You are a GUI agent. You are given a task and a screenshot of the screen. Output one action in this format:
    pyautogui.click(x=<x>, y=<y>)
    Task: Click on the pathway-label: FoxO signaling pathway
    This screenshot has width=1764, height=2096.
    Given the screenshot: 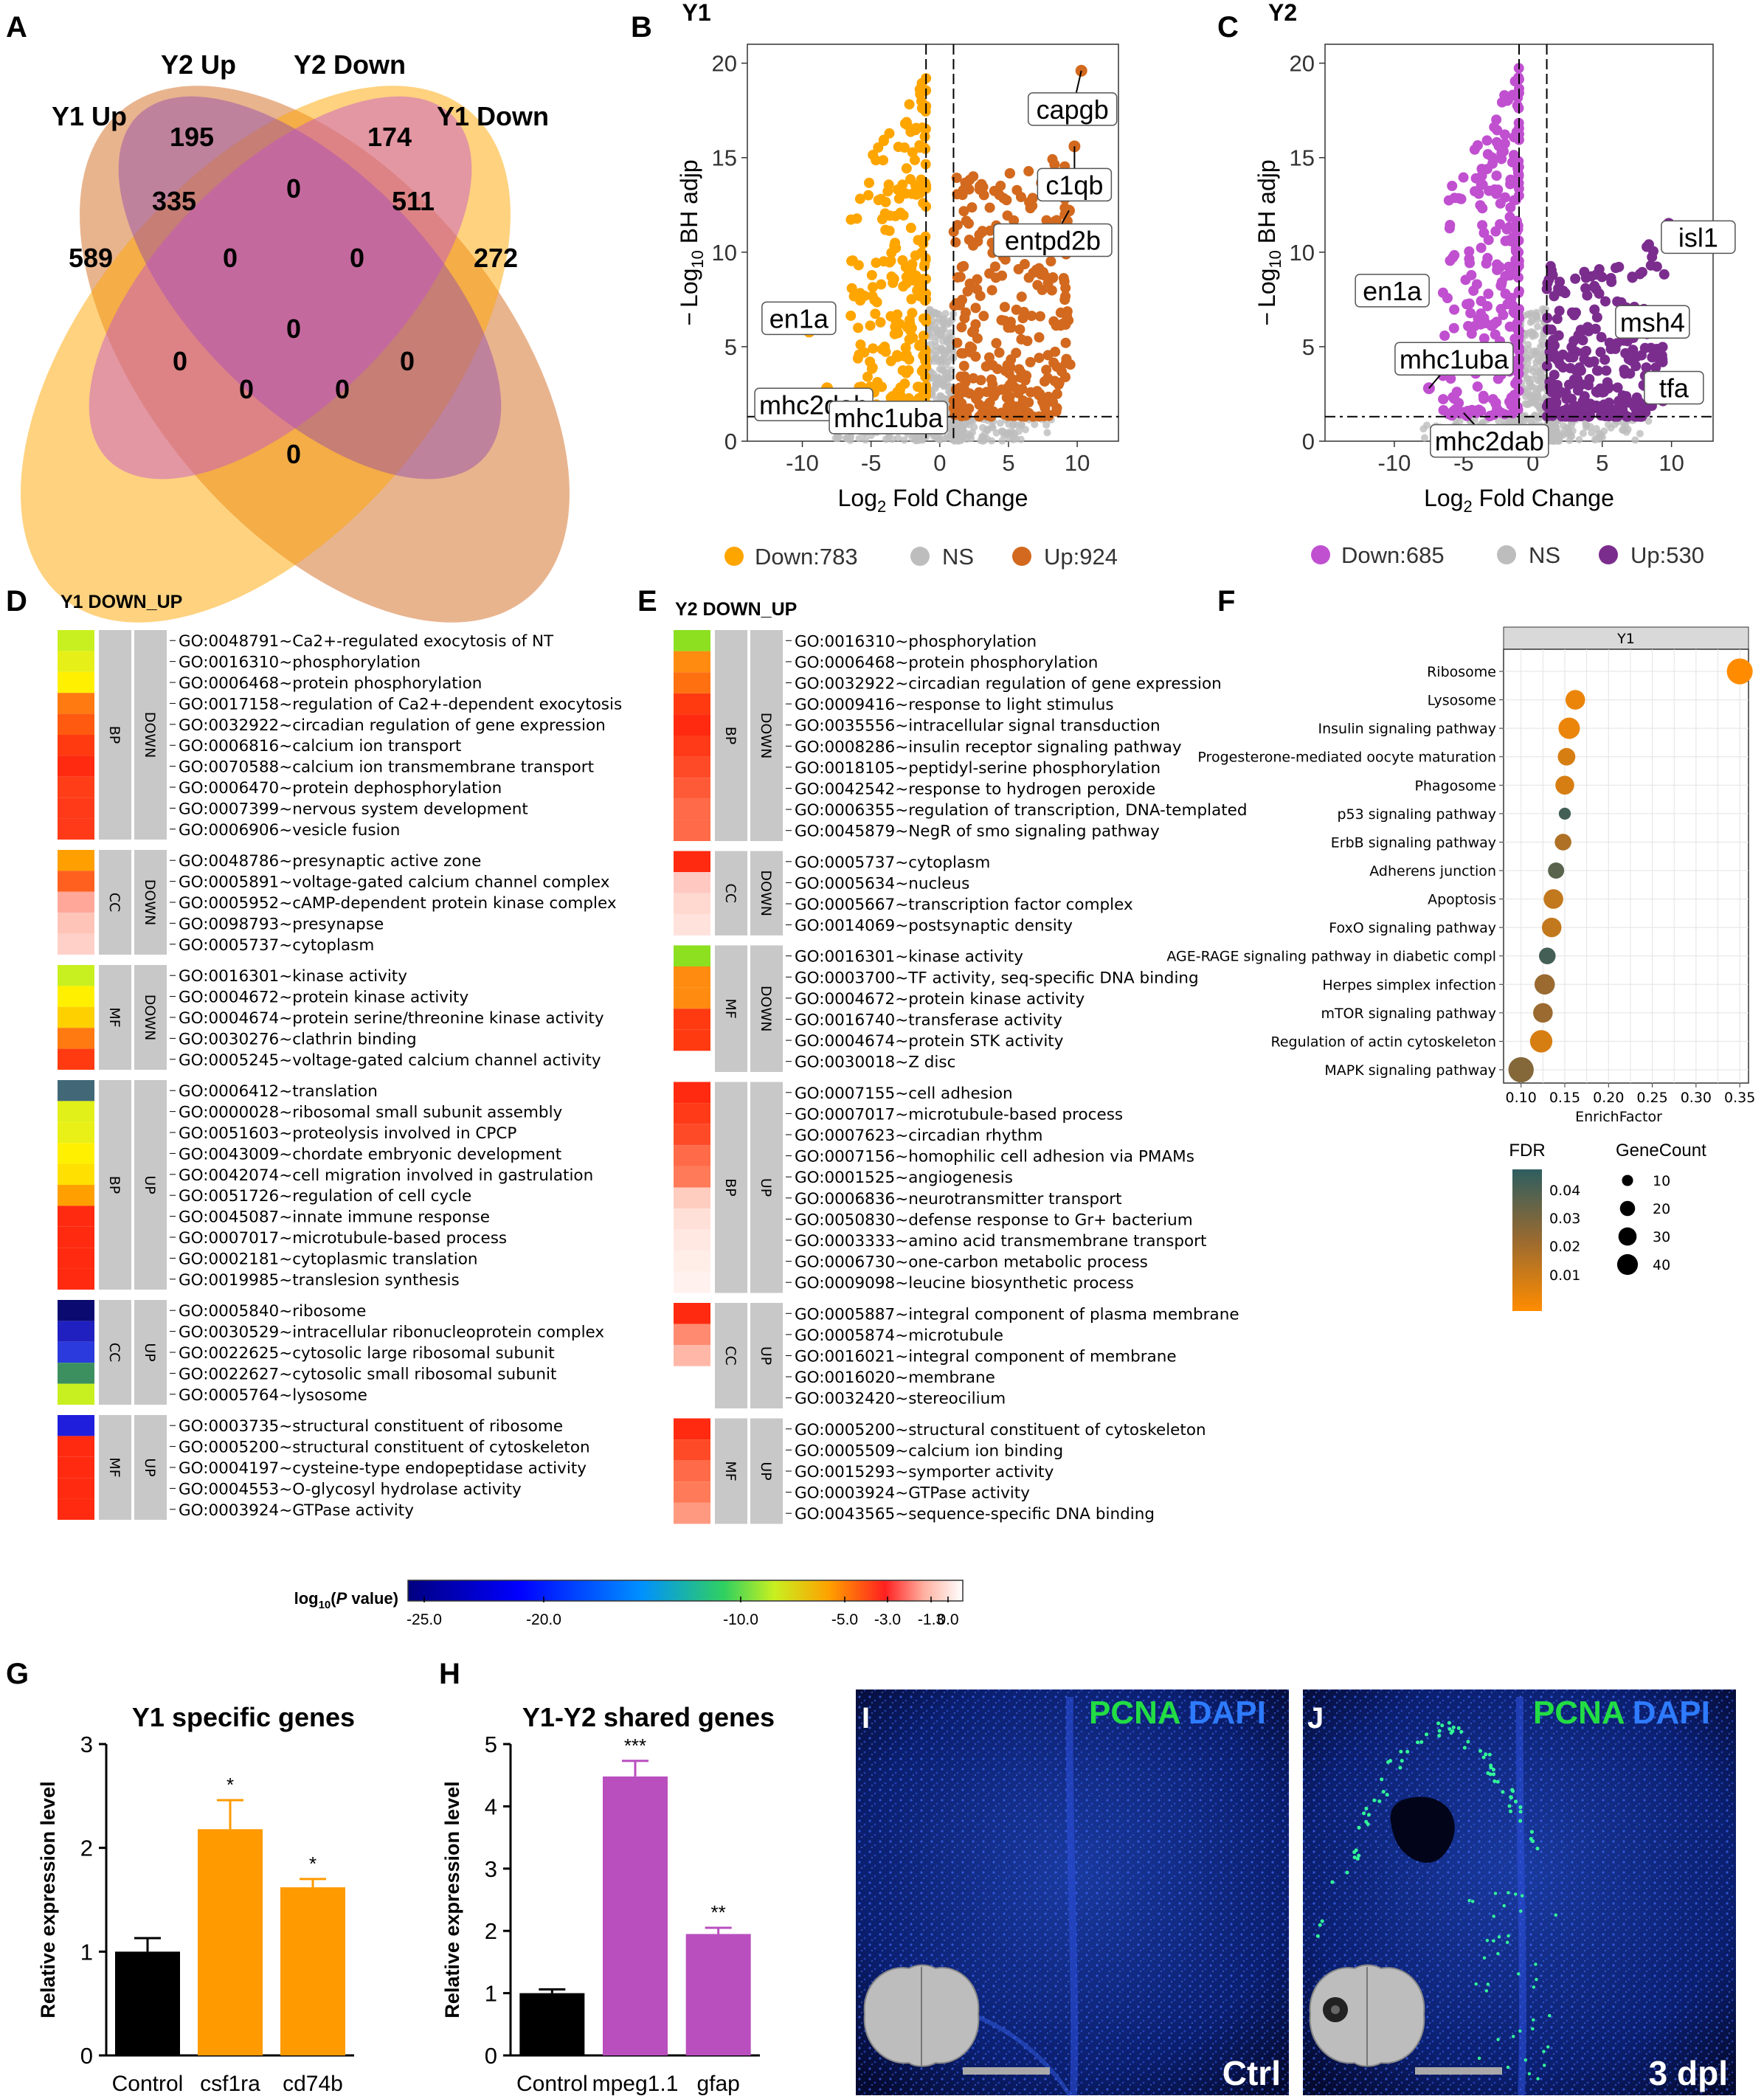 What is the action you would take?
    pyautogui.click(x=1413, y=928)
    